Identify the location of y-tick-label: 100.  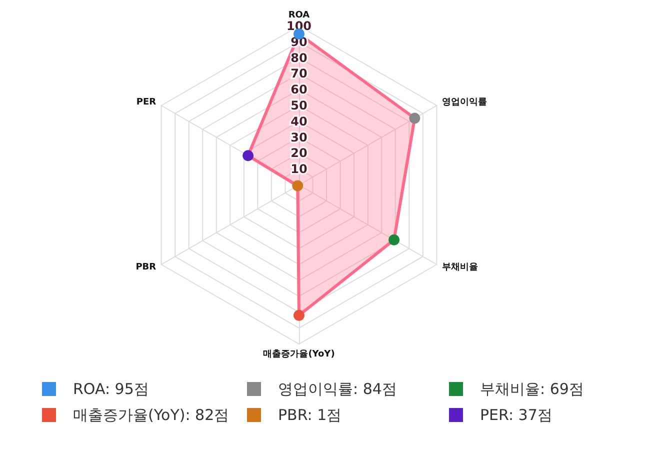
(299, 26).